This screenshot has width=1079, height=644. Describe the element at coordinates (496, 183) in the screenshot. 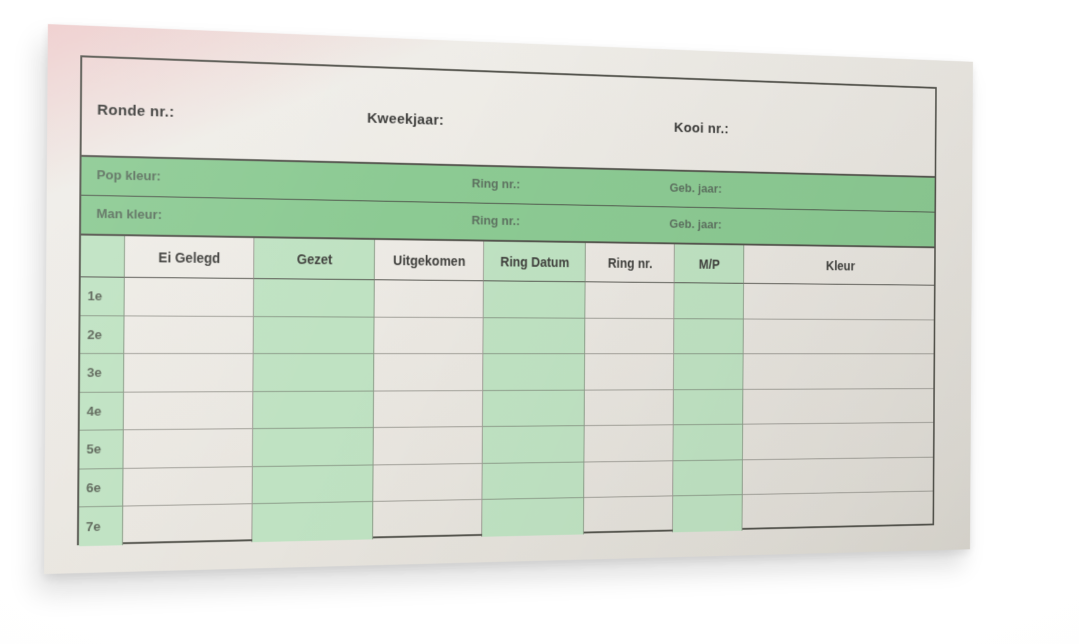

I see `pop-ring-nr-label: Ring nr.:` at that location.